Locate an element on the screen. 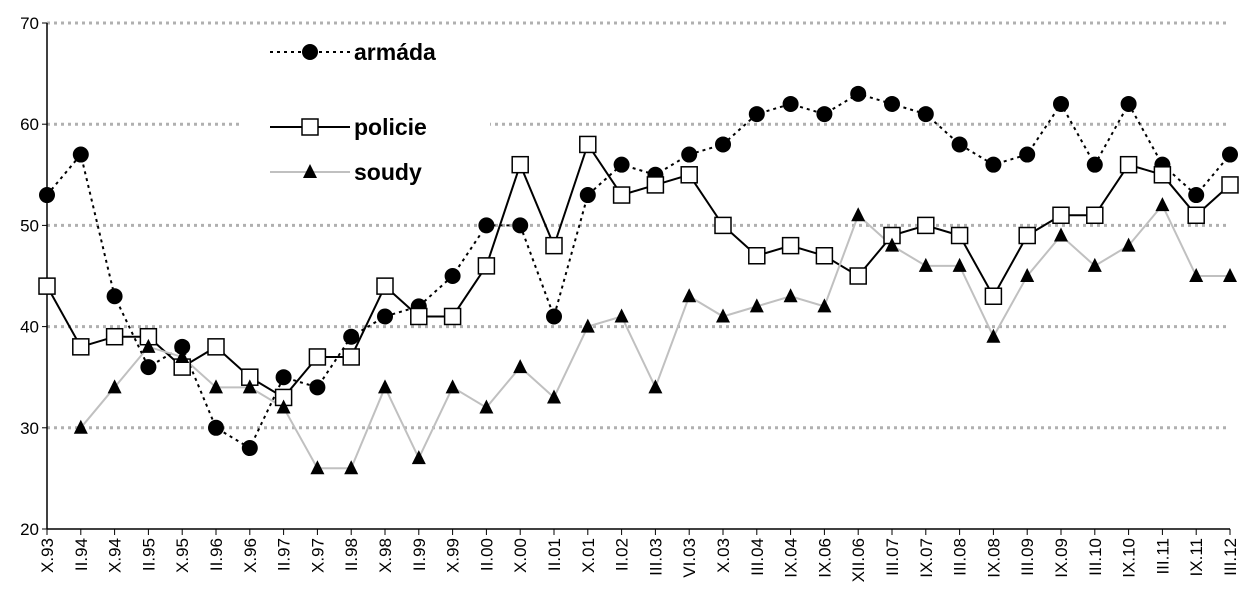 The height and width of the screenshot is (604, 1239). y-tick-label: 30 is located at coordinates (29, 428).